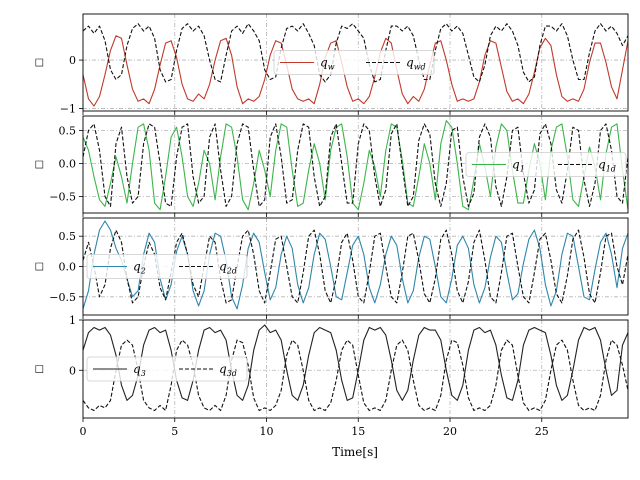 Image resolution: width=640 pixels, height=480 pixels. What do you see at coordinates (228, 370) in the screenshot?
I see `legend-label-q-3d: q3d` at bounding box center [228, 370].